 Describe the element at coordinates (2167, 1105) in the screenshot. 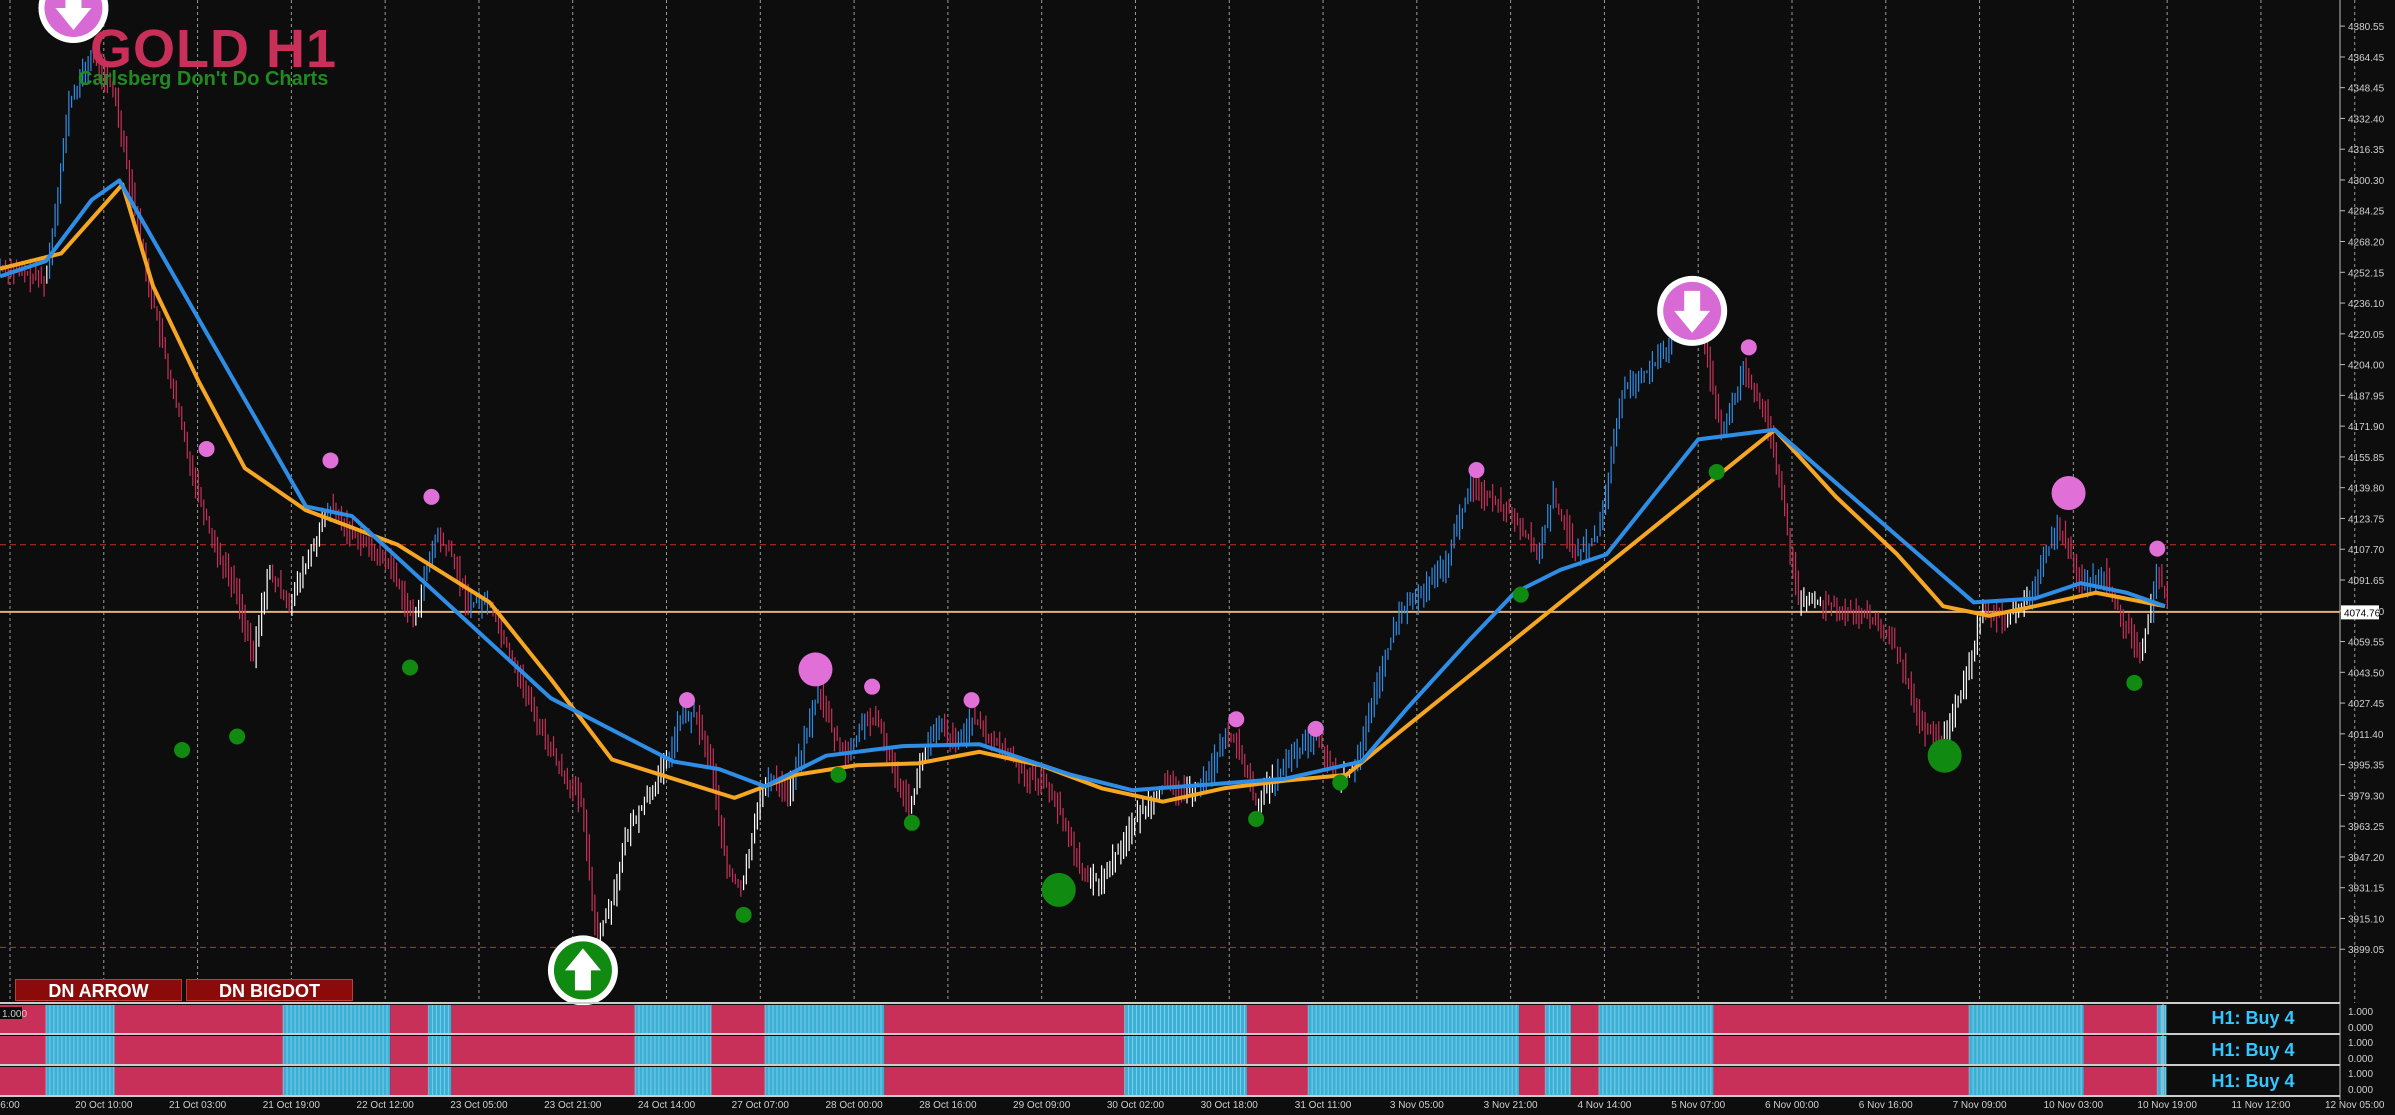

I see `time-tick-label: 10 Nov 19:00` at that location.